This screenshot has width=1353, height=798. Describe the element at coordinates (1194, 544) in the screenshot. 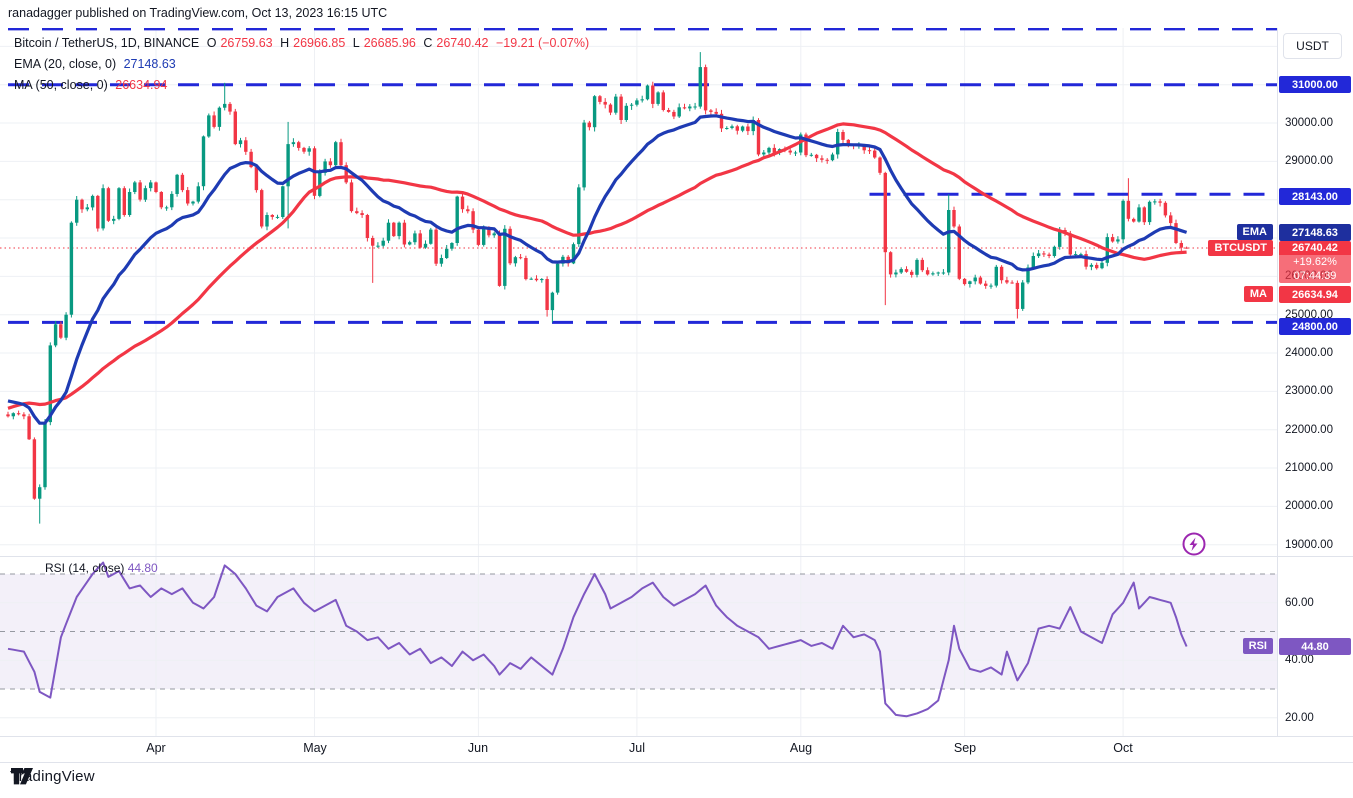

I see `boost-lightning-icon` at that location.